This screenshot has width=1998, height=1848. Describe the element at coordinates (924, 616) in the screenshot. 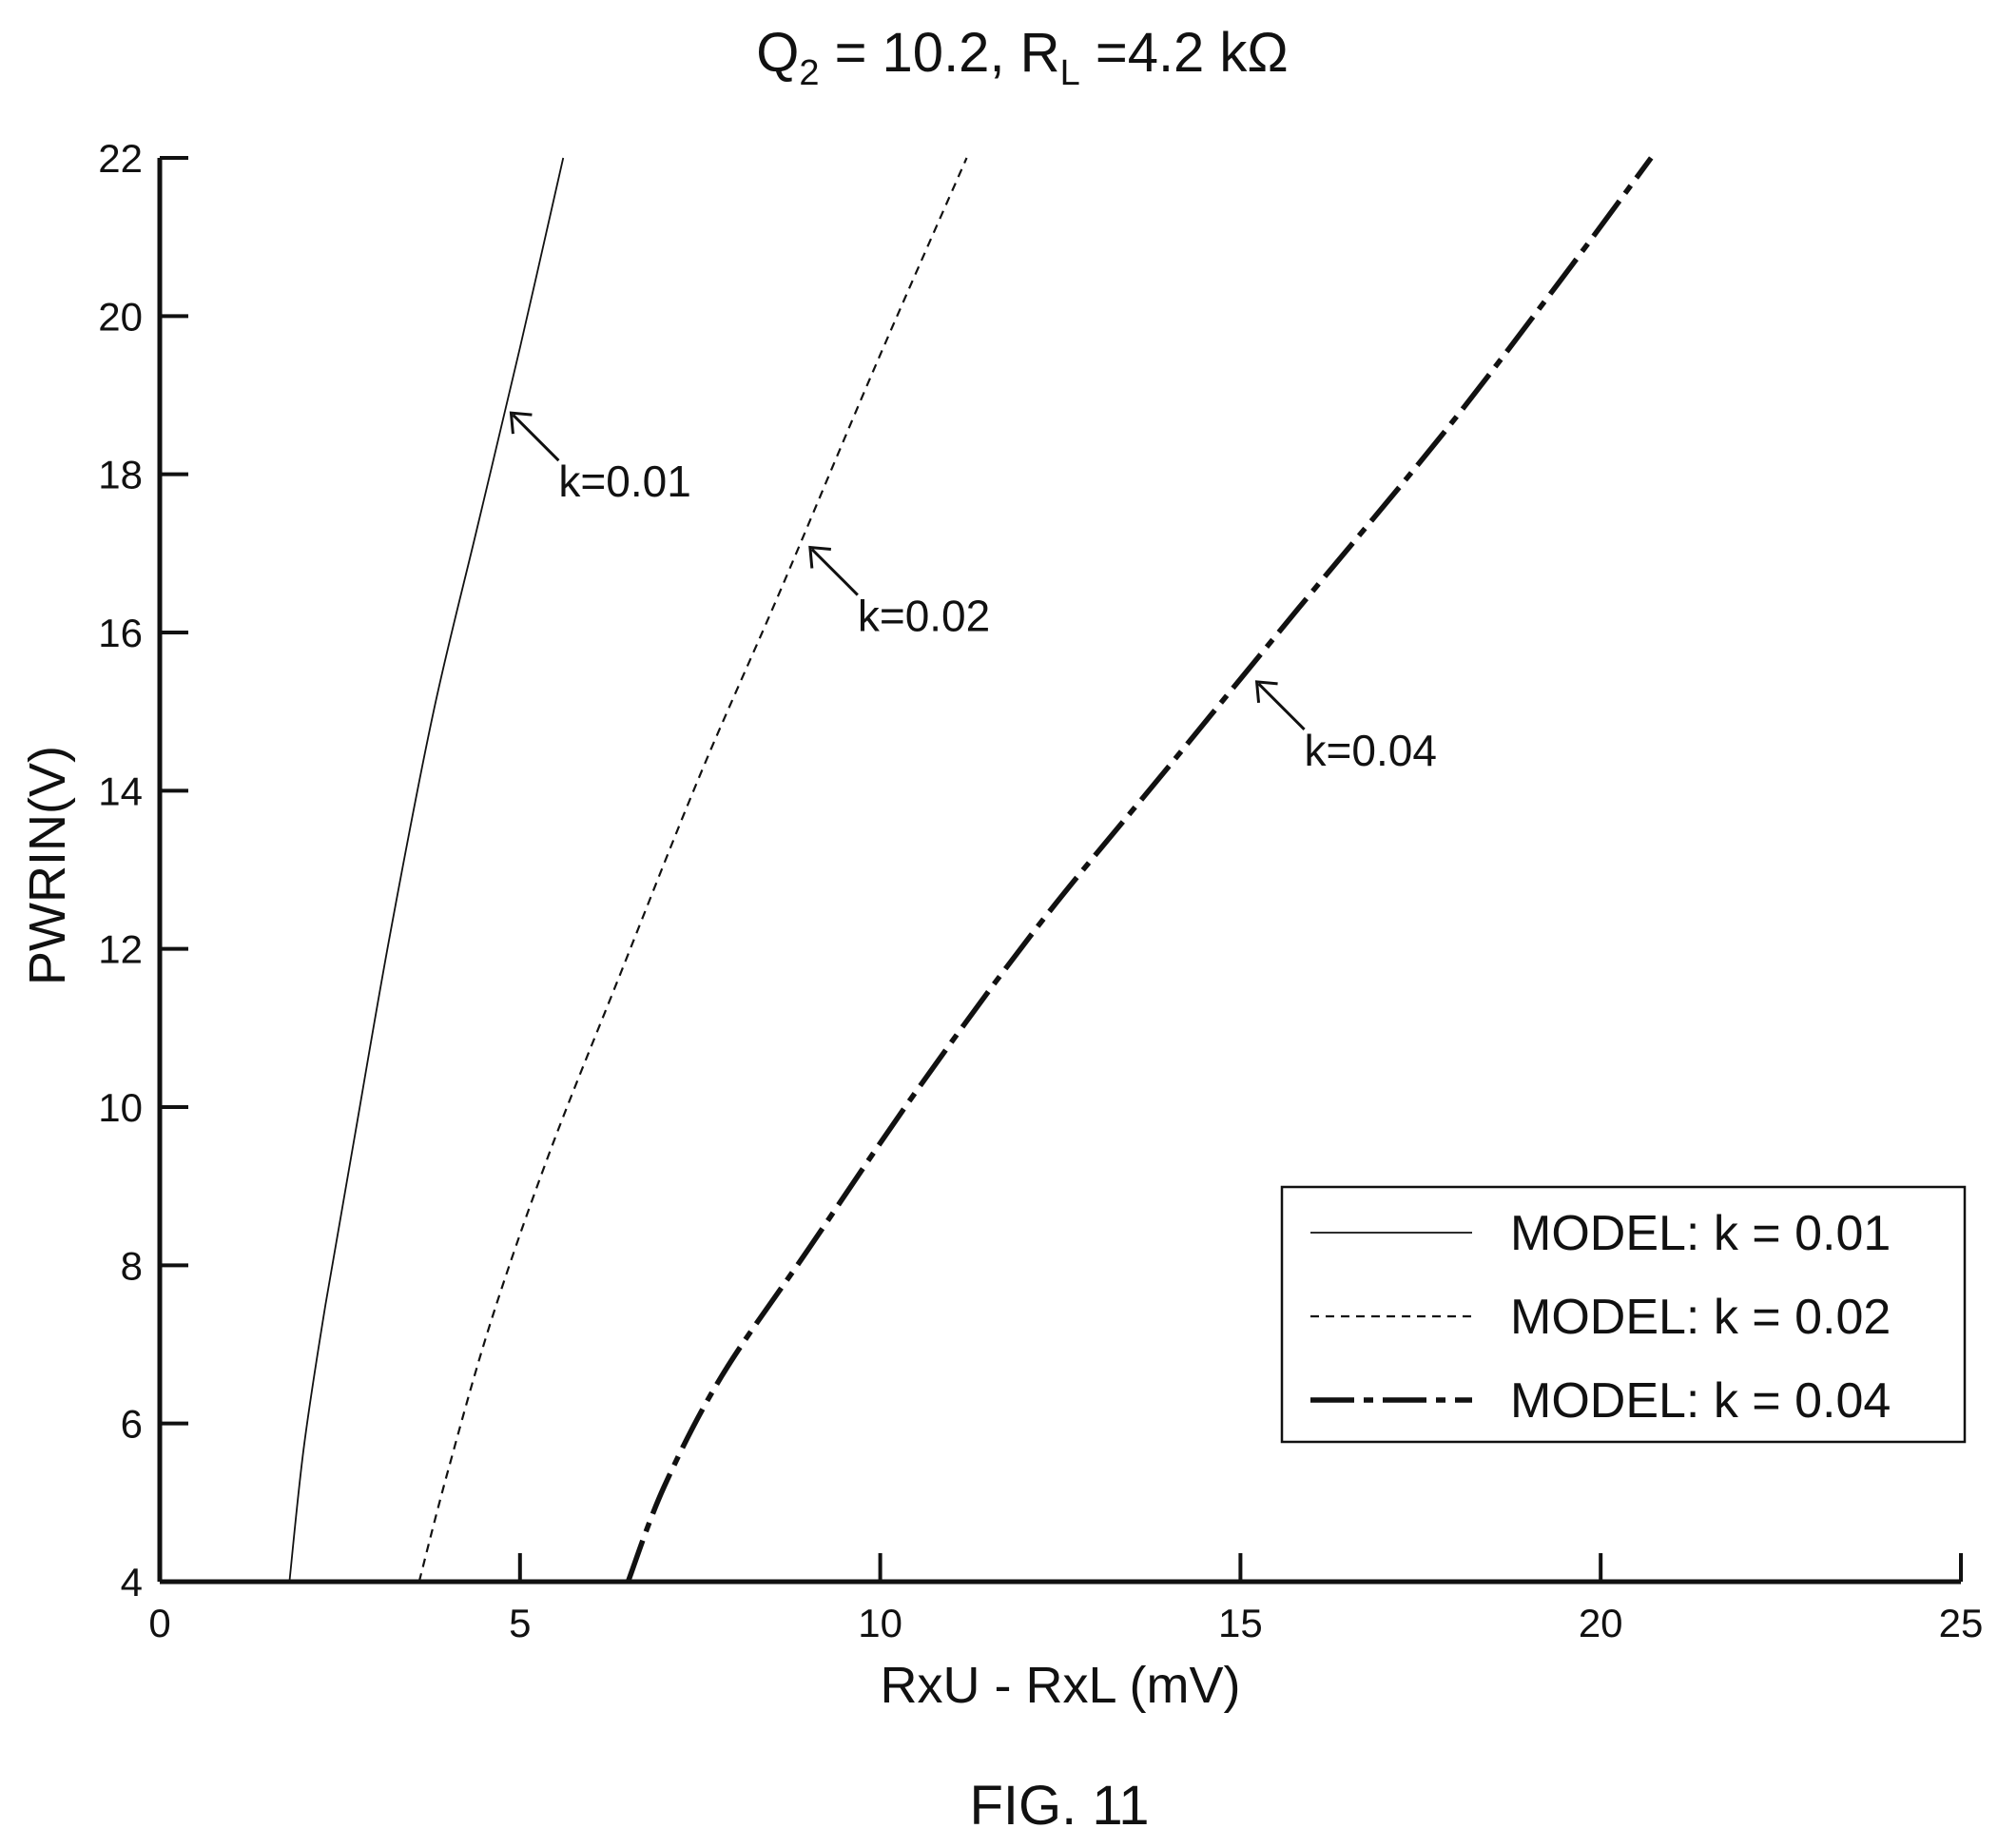

I see `annotation-label: k=0.02` at that location.